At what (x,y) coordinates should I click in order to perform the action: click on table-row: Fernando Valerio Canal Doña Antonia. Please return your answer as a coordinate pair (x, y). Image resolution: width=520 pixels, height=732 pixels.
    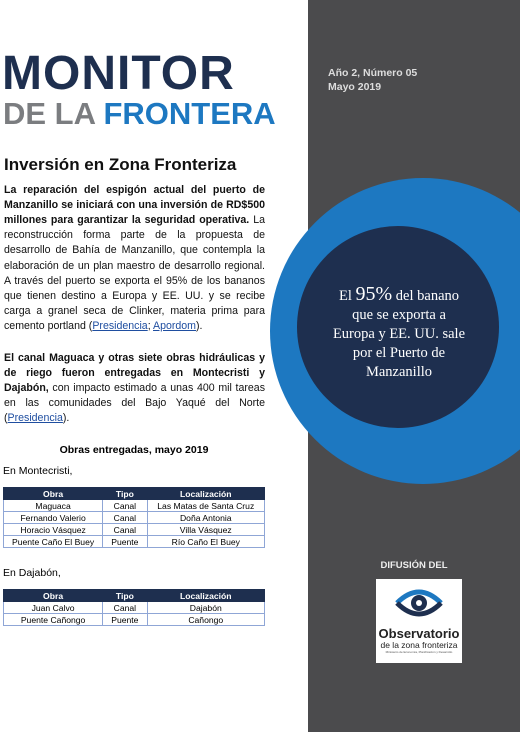
    Looking at the image, I should click on (134, 517).